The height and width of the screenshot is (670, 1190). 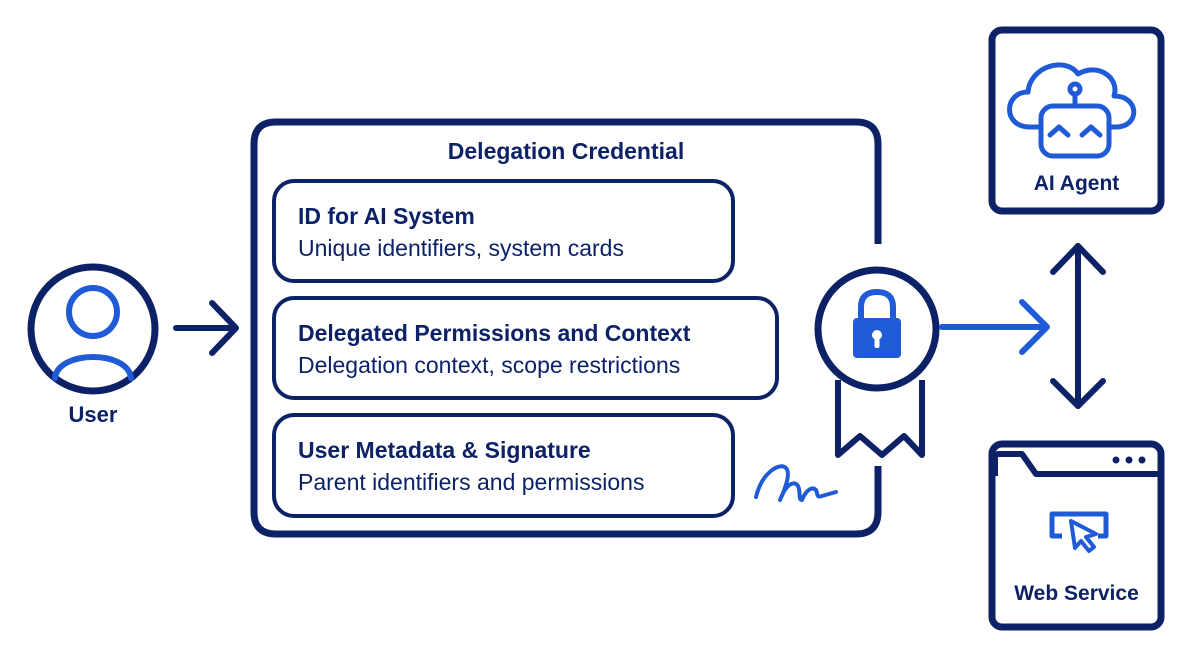 I want to click on web-service-box, so click(x=1076, y=535).